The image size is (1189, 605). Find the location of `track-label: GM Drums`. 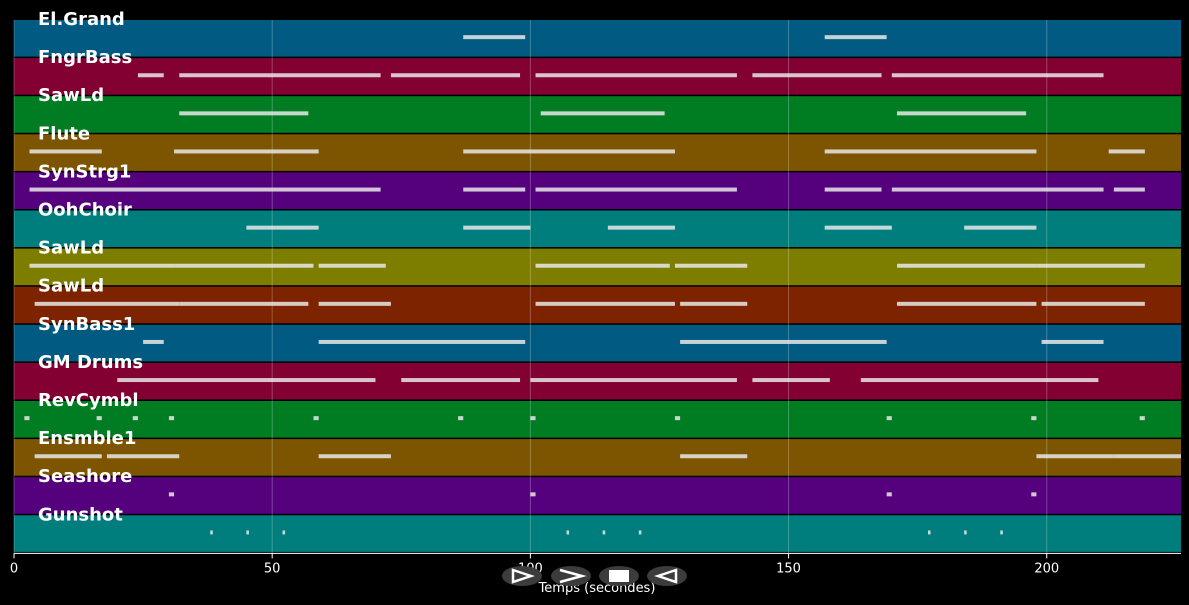

track-label: GM Drums is located at coordinates (90, 362).